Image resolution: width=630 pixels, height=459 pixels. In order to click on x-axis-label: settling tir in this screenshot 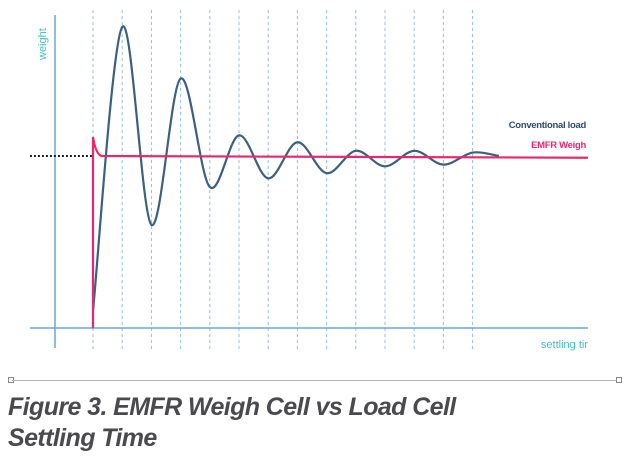, I will do `click(564, 345)`.